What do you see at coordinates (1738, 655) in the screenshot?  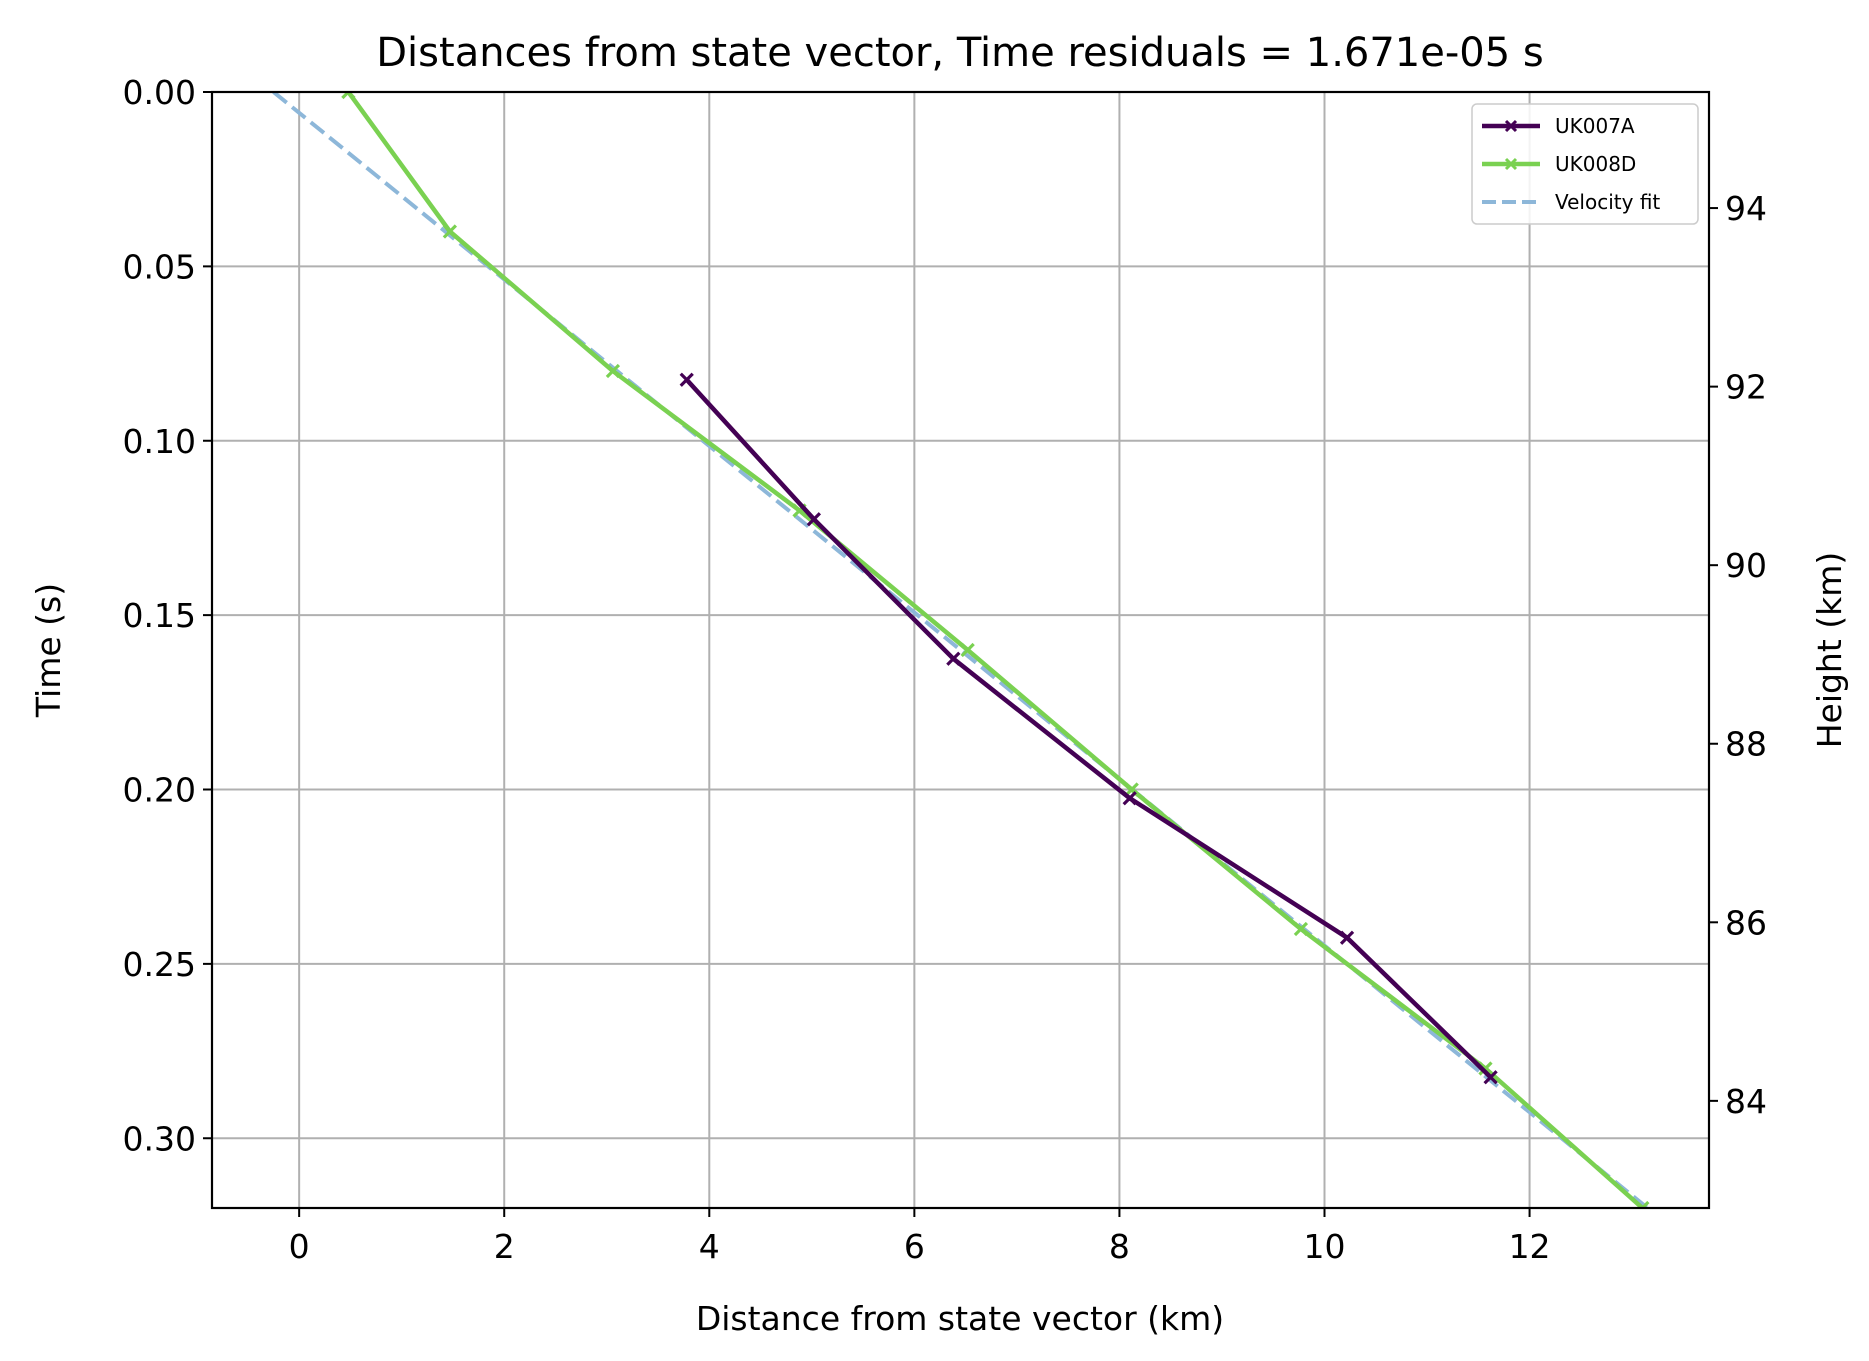 I see `y2-axis: 94 92 90 88 86 84` at bounding box center [1738, 655].